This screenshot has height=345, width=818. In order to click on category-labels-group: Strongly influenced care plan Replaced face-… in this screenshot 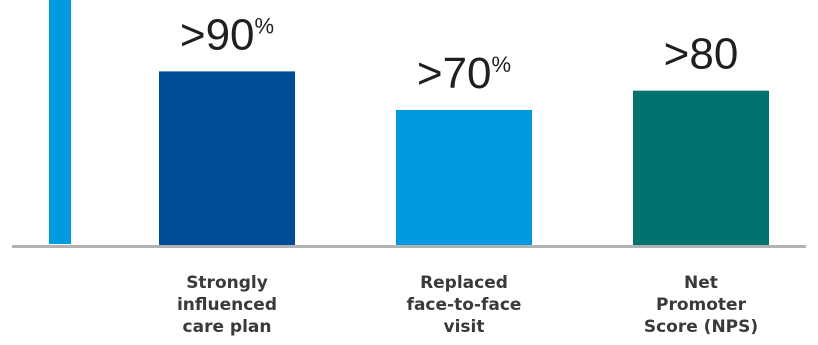, I will do `click(467, 305)`.